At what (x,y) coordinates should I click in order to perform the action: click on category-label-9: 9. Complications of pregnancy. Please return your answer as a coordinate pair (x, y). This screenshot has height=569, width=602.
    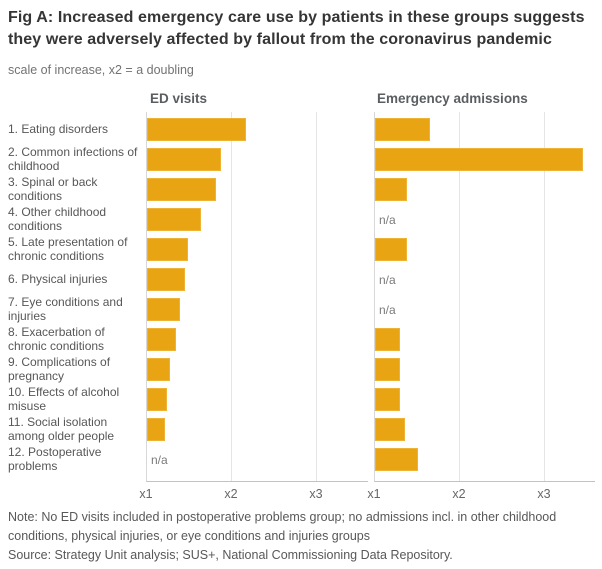
    Looking at the image, I should click on (59, 369).